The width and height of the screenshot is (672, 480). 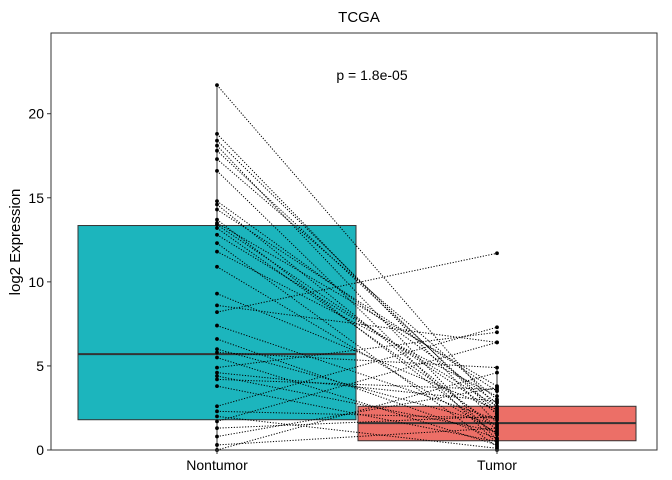 What do you see at coordinates (217, 465) in the screenshot?
I see `x-tick-label-nontumor: Nontumor` at bounding box center [217, 465].